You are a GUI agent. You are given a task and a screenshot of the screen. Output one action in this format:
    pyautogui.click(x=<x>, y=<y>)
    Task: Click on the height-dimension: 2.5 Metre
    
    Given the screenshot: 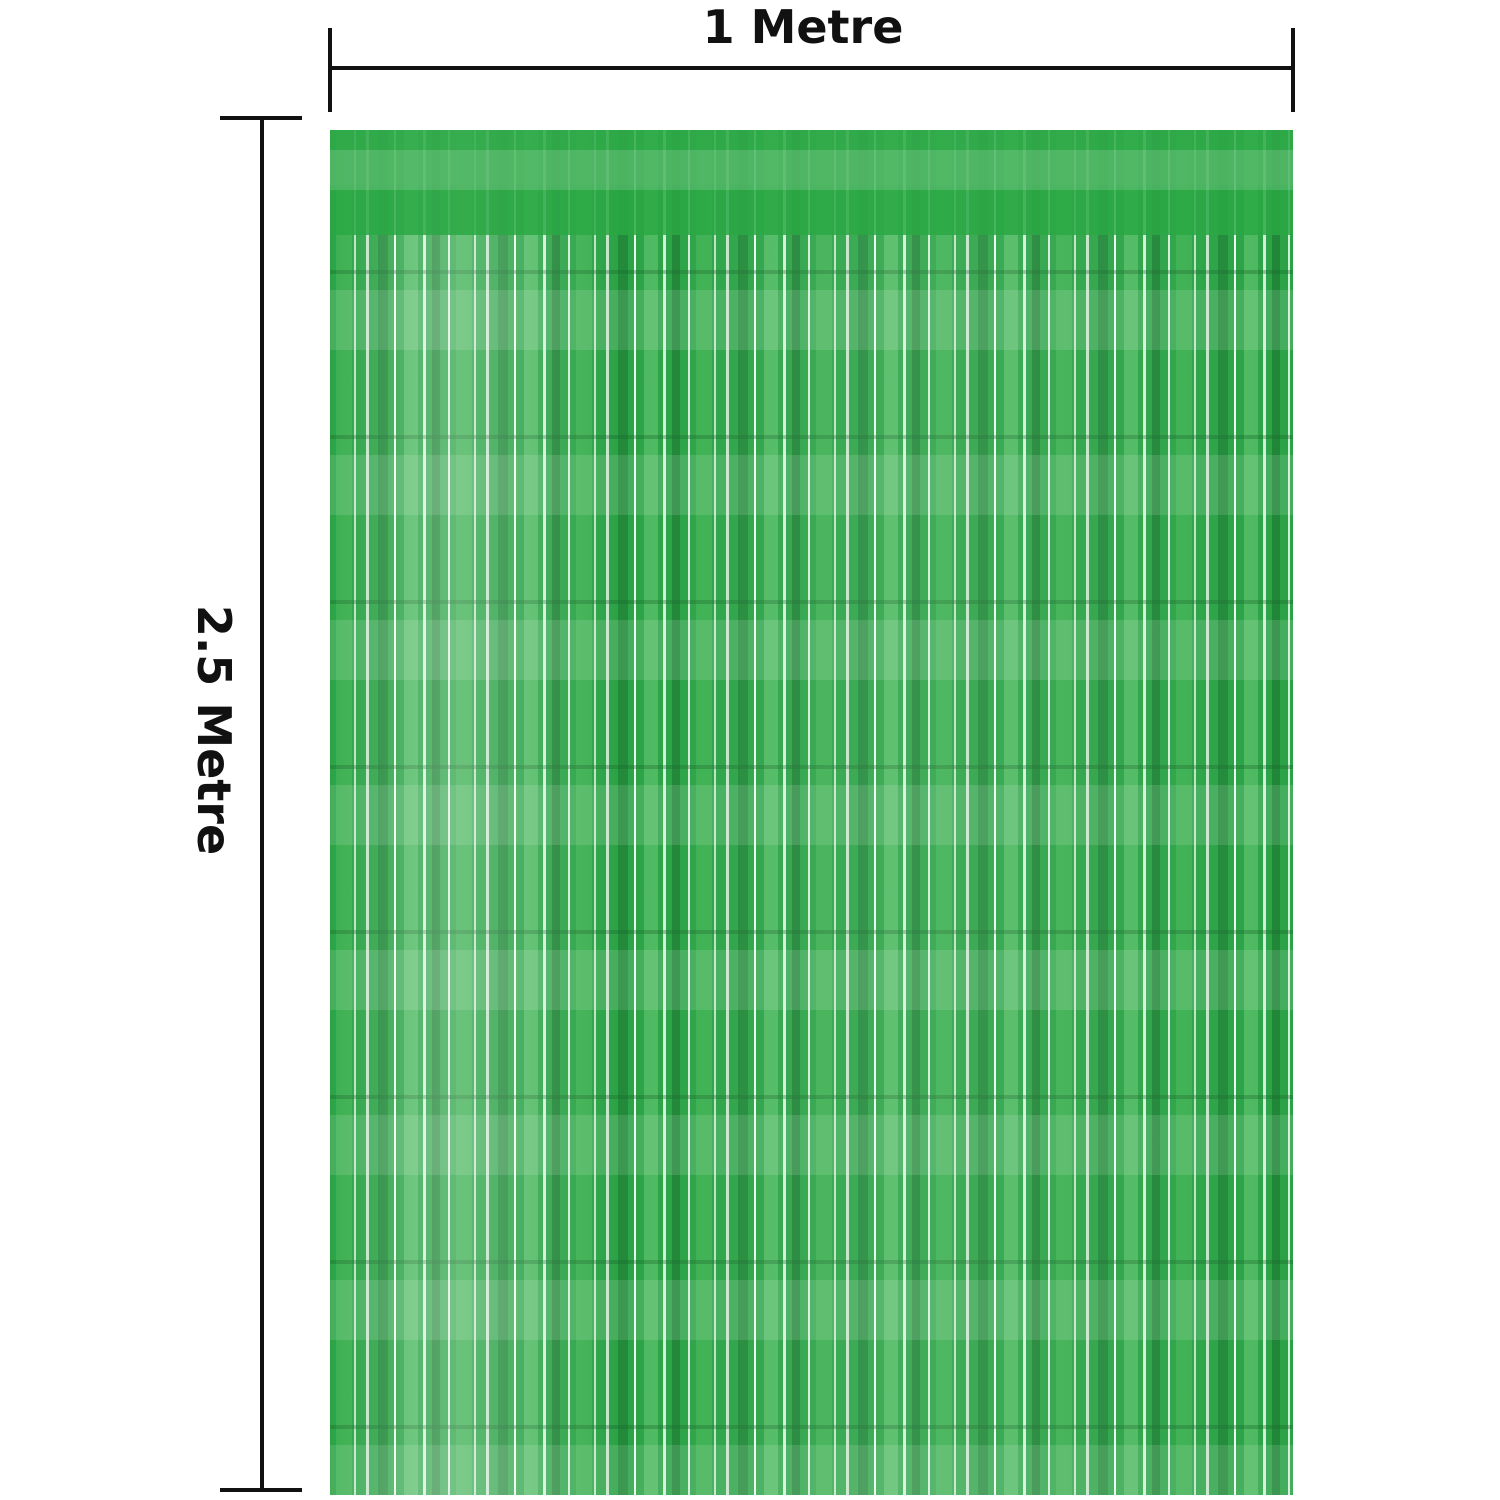 What is the action you would take?
    pyautogui.click(x=244, y=804)
    